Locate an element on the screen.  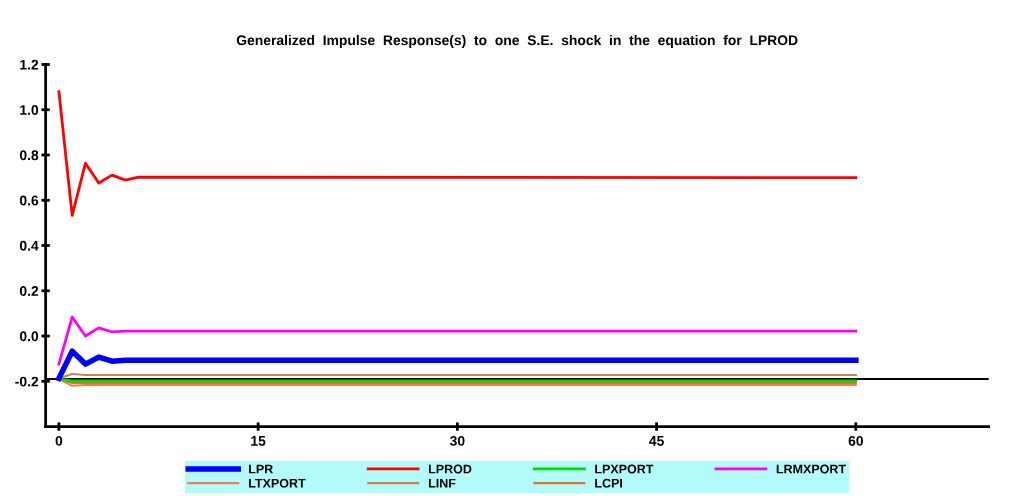
y-tick-label: 0.0 is located at coordinates (29, 336).